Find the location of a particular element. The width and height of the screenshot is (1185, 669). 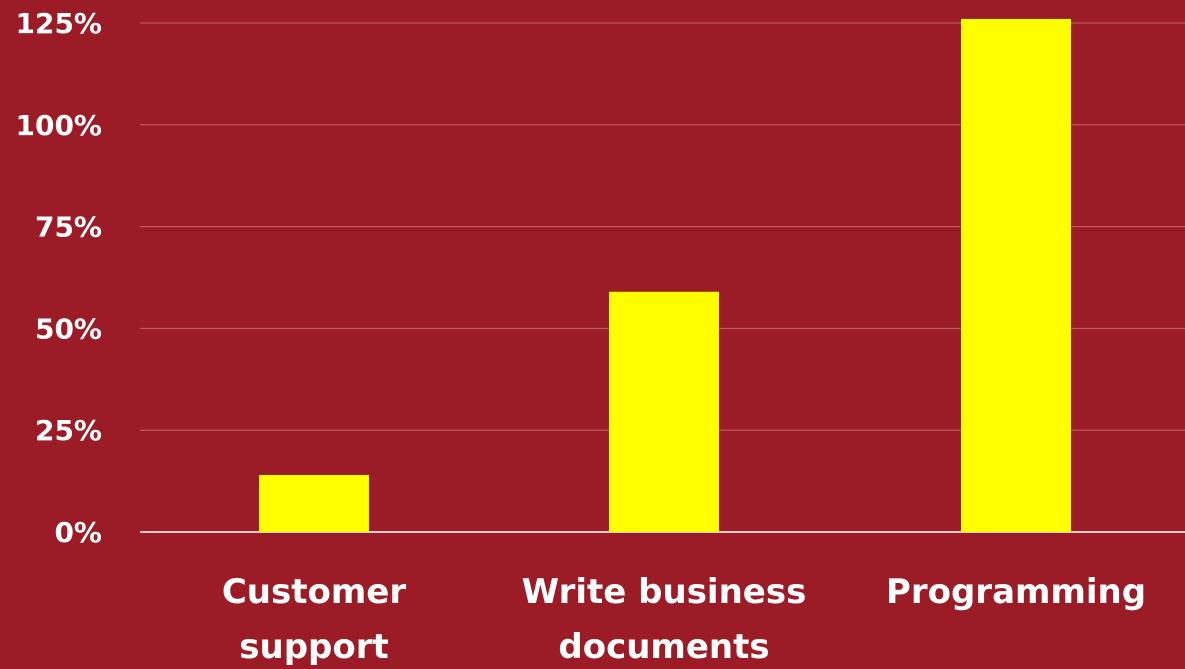

category-label: Customer support is located at coordinates (314, 619).